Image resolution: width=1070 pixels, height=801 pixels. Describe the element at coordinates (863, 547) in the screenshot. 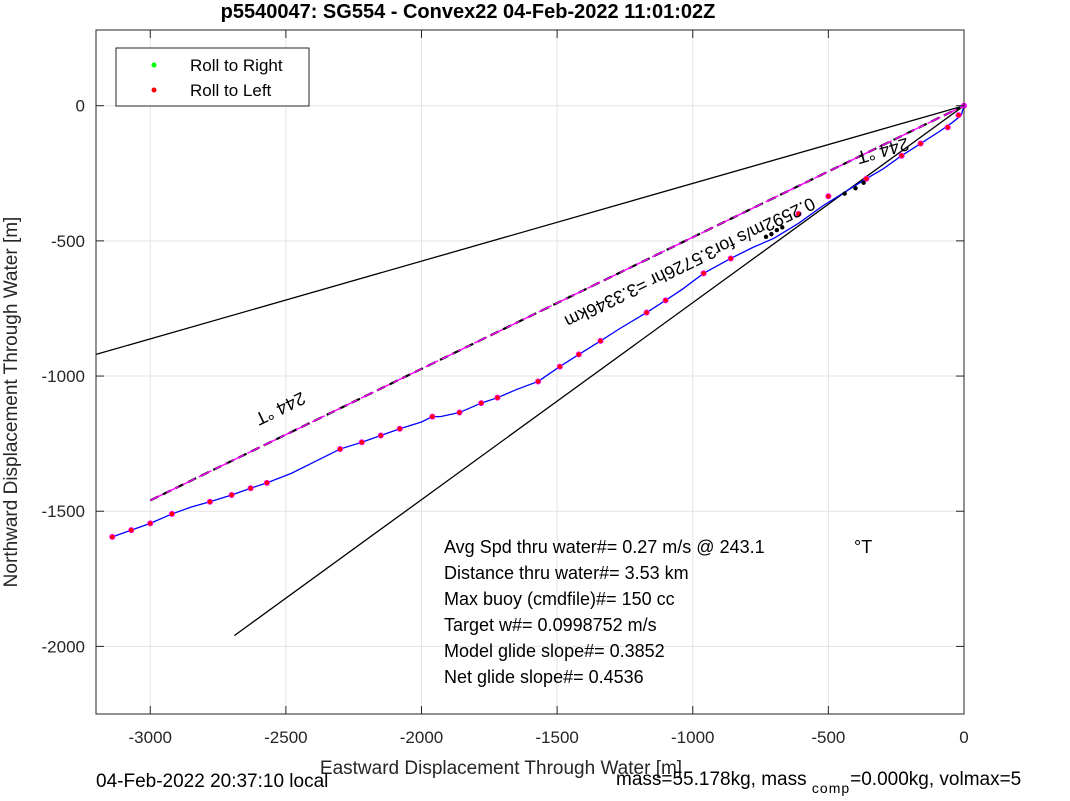

I see `annotation-unit-degT: °T` at that location.